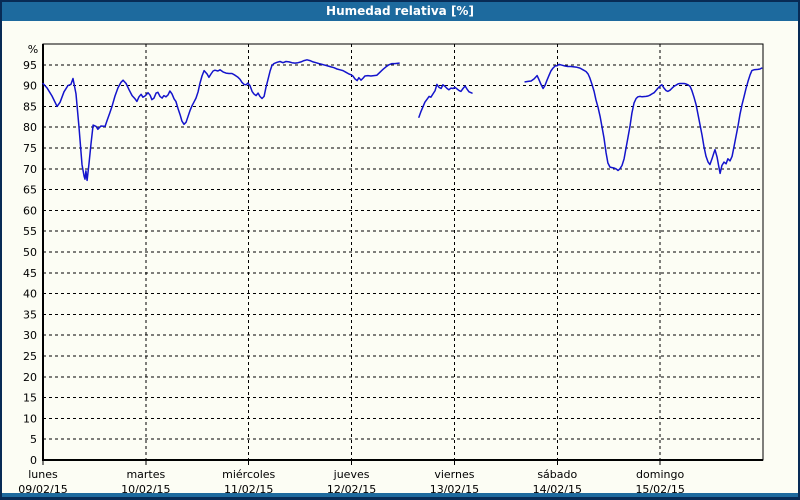 The height and width of the screenshot is (500, 800). What do you see at coordinates (30, 398) in the screenshot?
I see `y-tick-label: 15` at bounding box center [30, 398].